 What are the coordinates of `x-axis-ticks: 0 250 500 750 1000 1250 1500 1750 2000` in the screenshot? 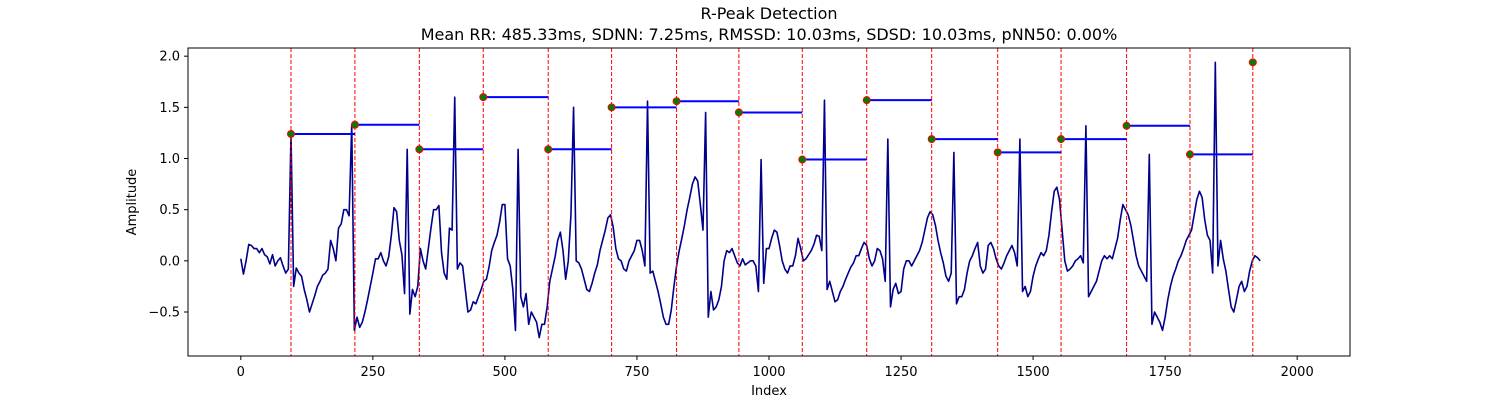 It's located at (775, 368).